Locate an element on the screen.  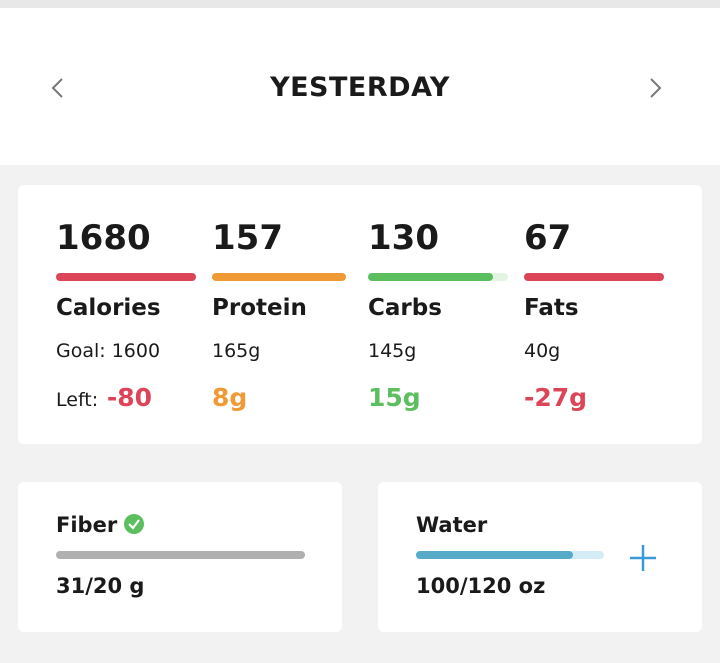
date-title: YESTERDAY is located at coordinates (360, 87).